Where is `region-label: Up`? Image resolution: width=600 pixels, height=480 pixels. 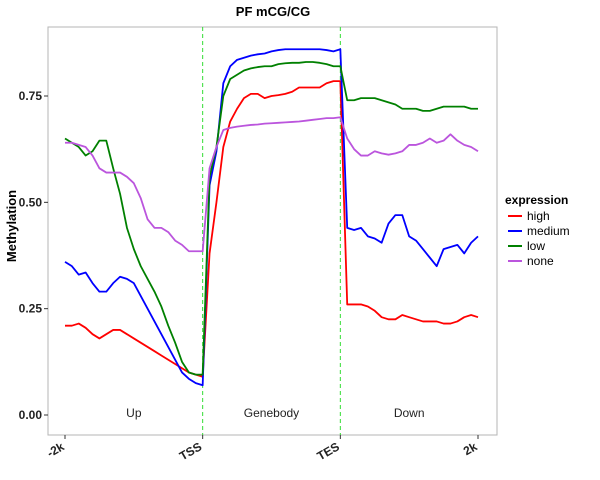
region-label: Up is located at coordinates (134, 413).